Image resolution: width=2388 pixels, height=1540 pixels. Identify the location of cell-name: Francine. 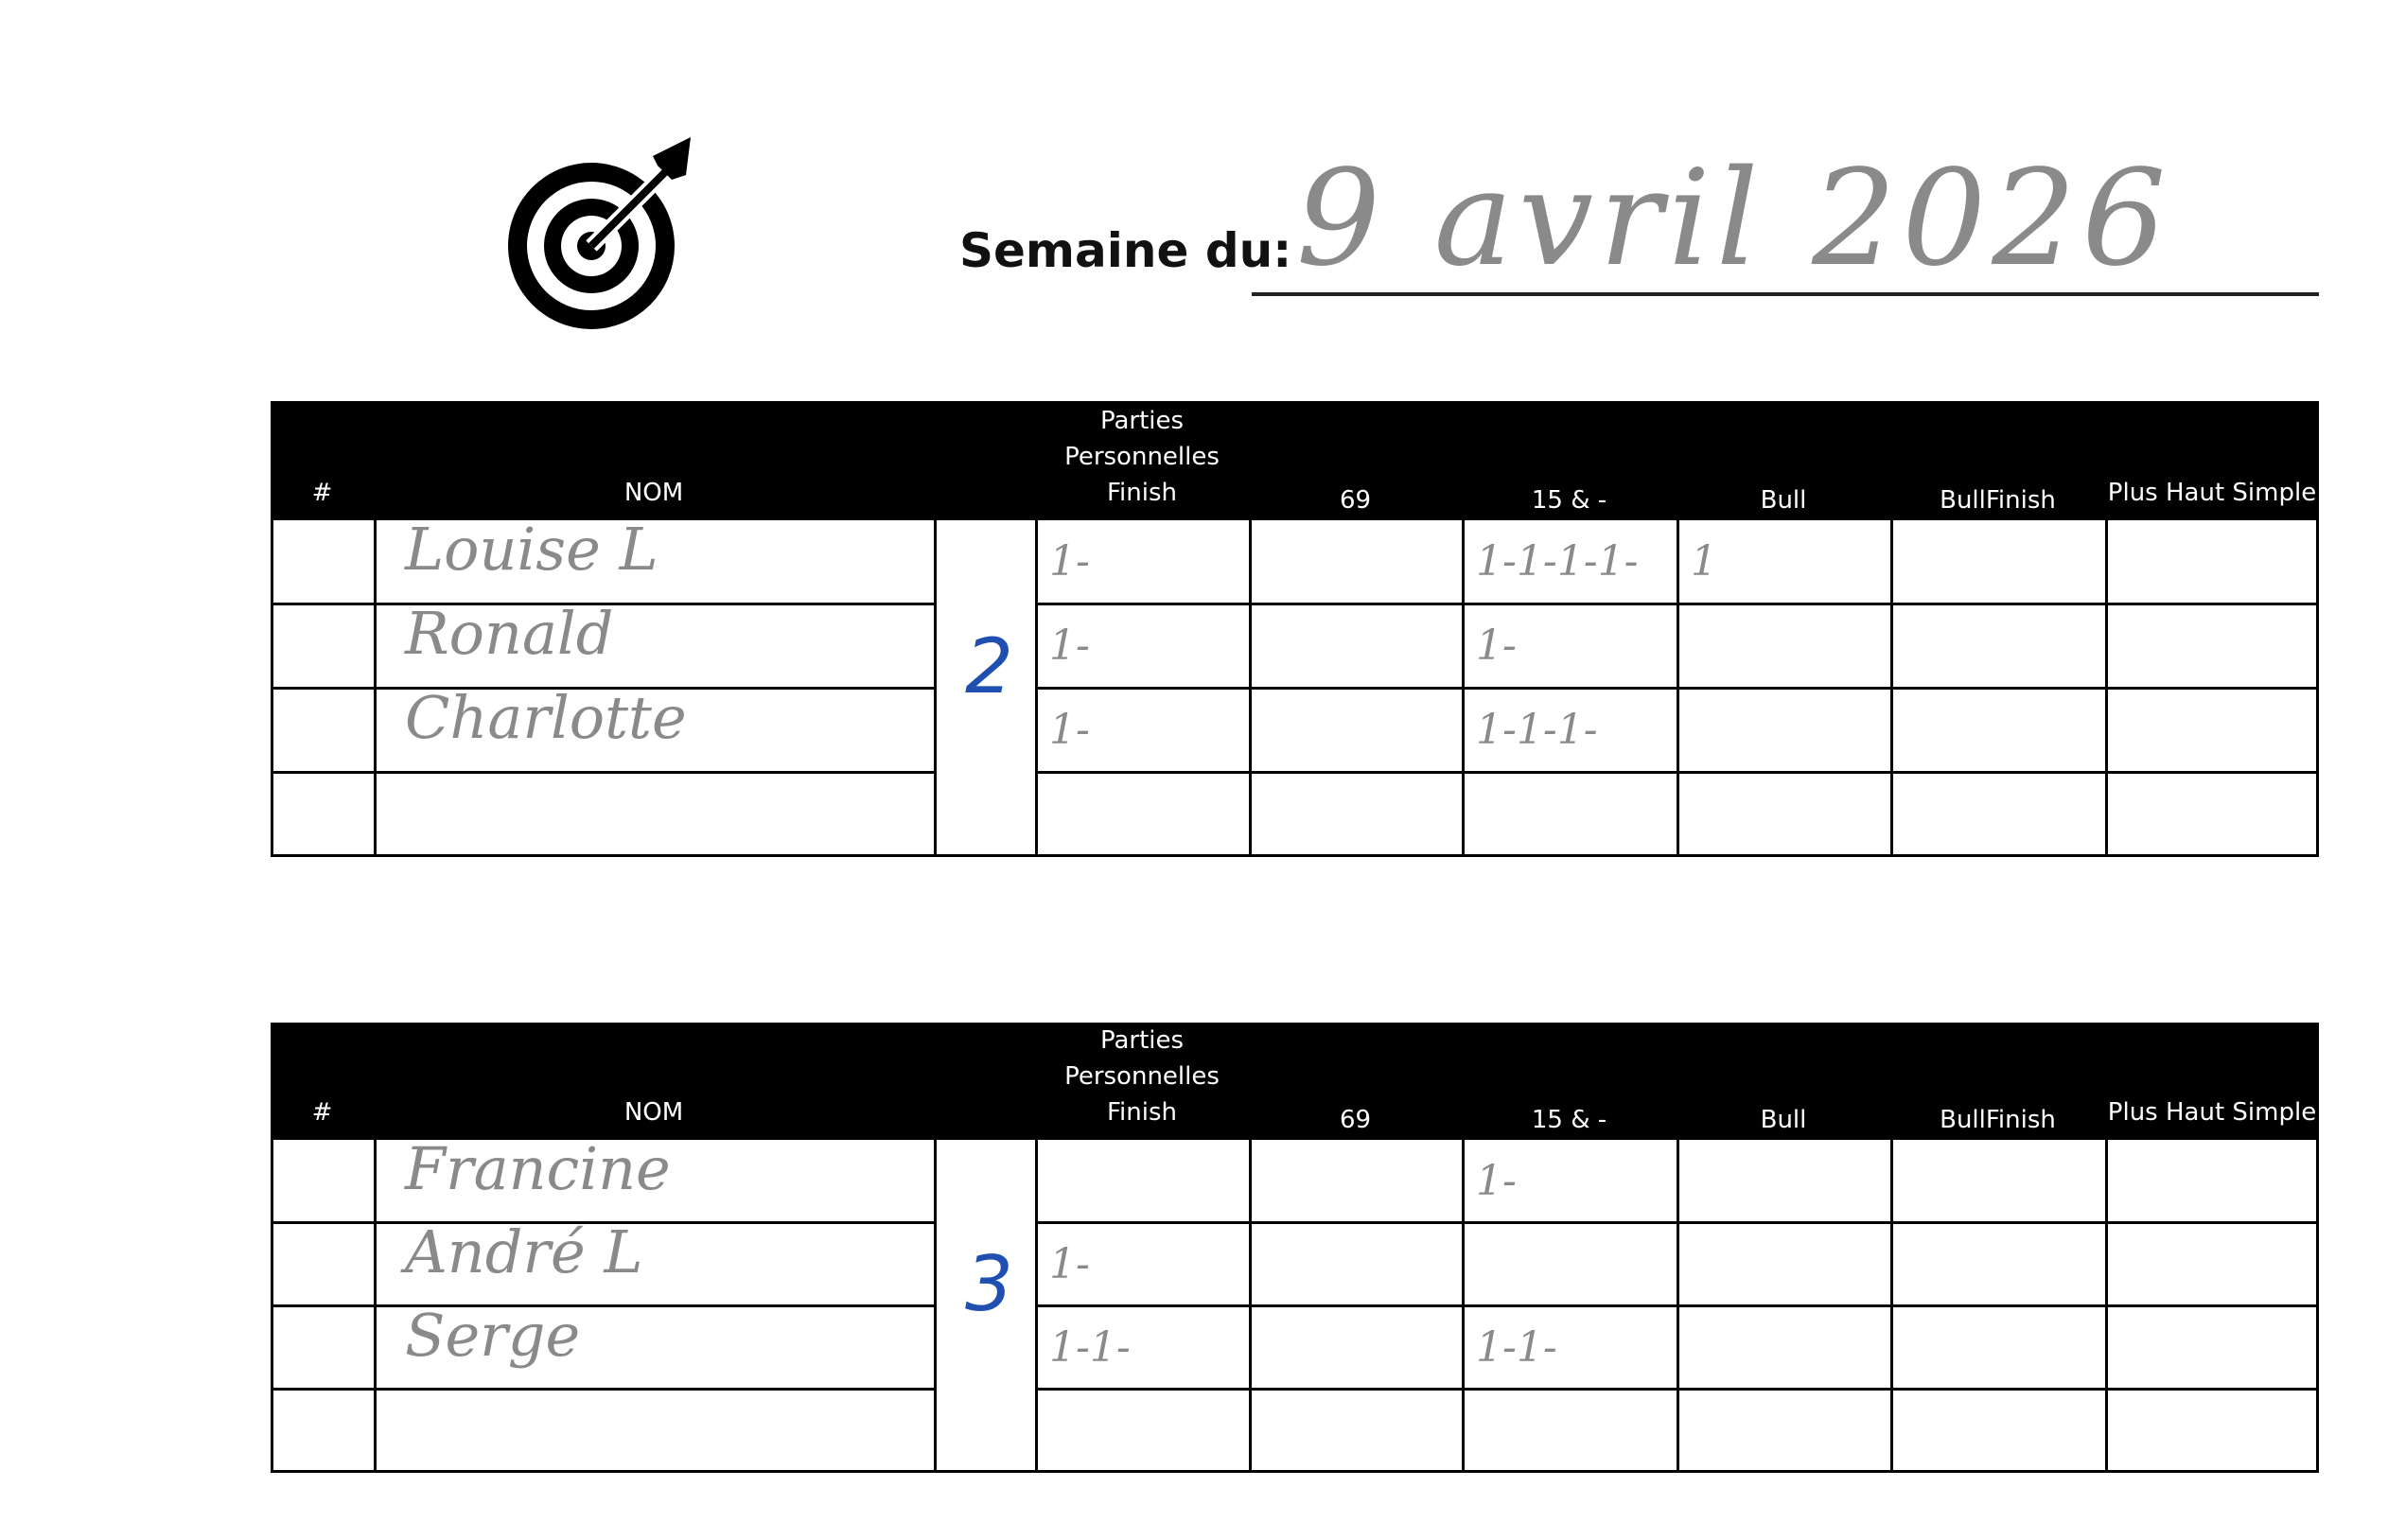
(538, 1168).